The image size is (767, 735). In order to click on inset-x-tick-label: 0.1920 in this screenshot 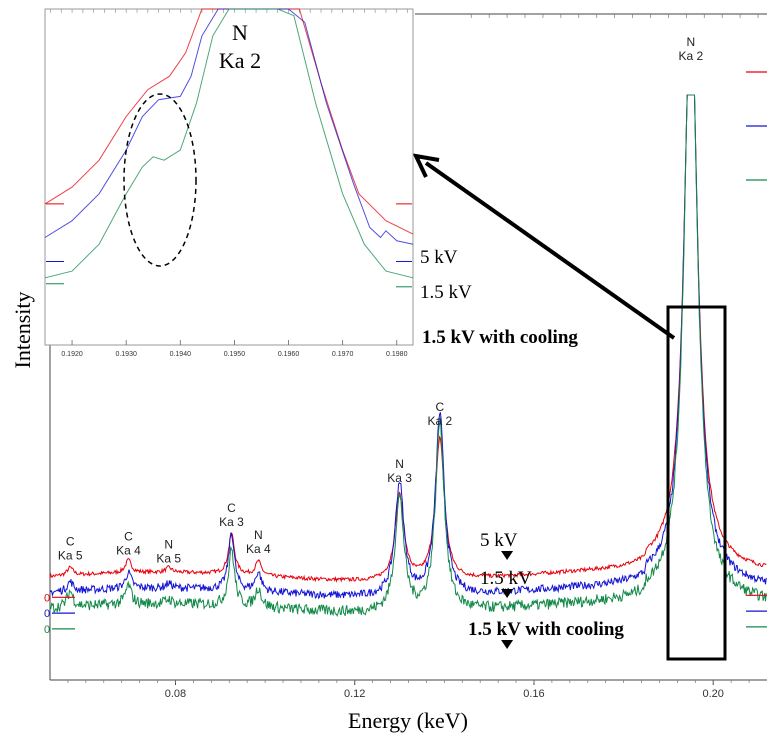, I will do `click(72, 354)`.